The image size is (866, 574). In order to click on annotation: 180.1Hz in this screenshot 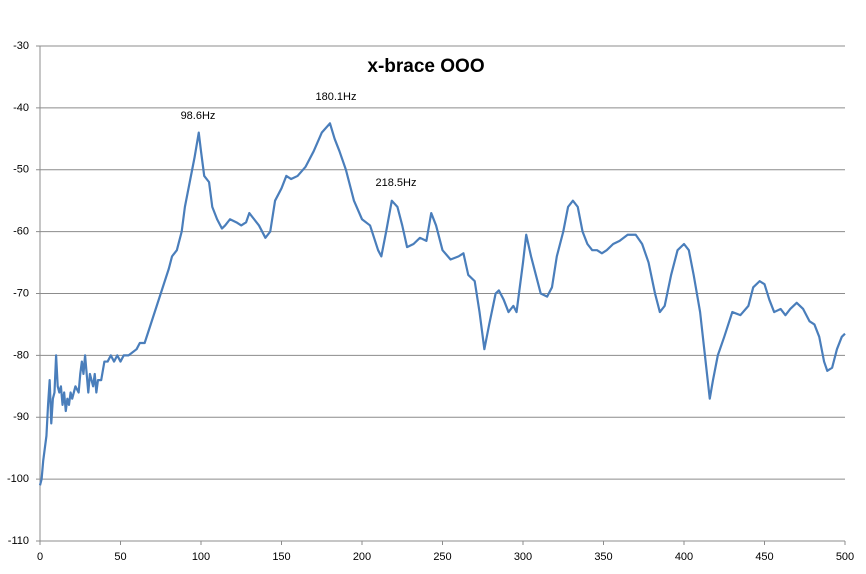, I will do `click(336, 97)`.